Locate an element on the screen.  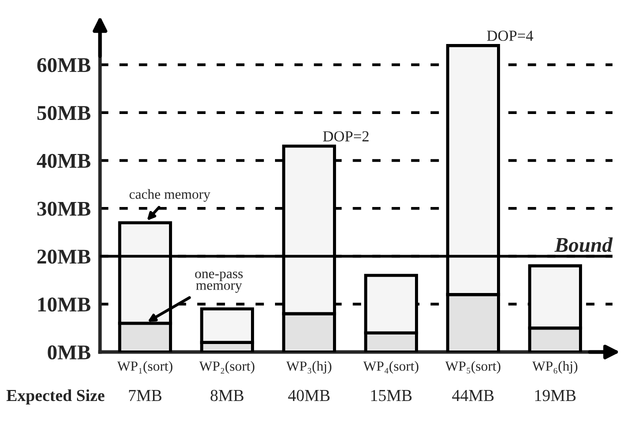
y-tick-label: 50MB is located at coordinates (63, 113).